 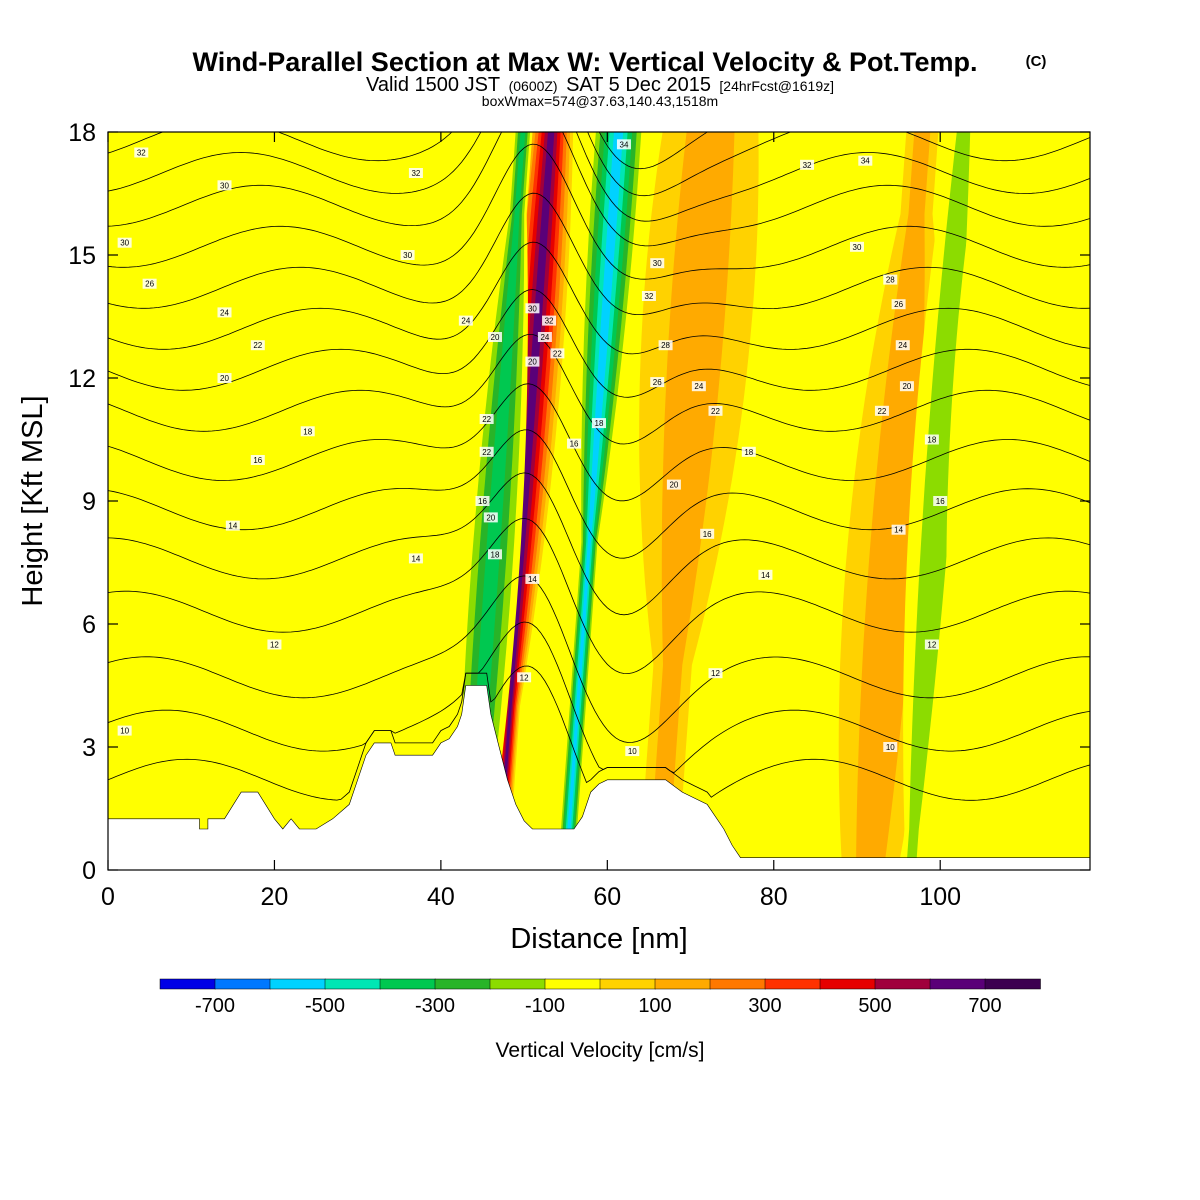 I want to click on x-tick-label: 20, so click(x=275, y=897).